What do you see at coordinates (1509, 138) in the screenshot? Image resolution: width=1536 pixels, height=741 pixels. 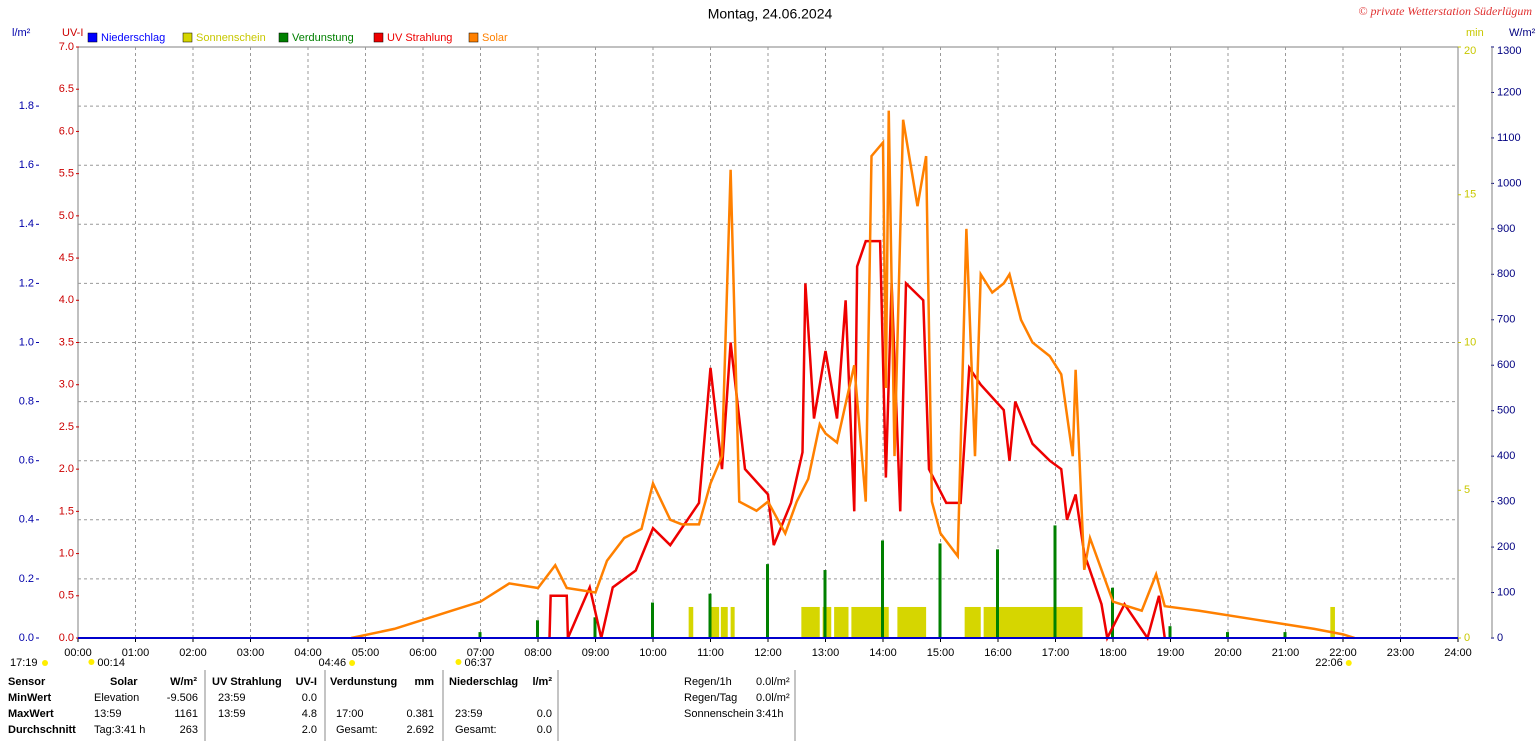 I see `y-tick-label: 1100` at bounding box center [1509, 138].